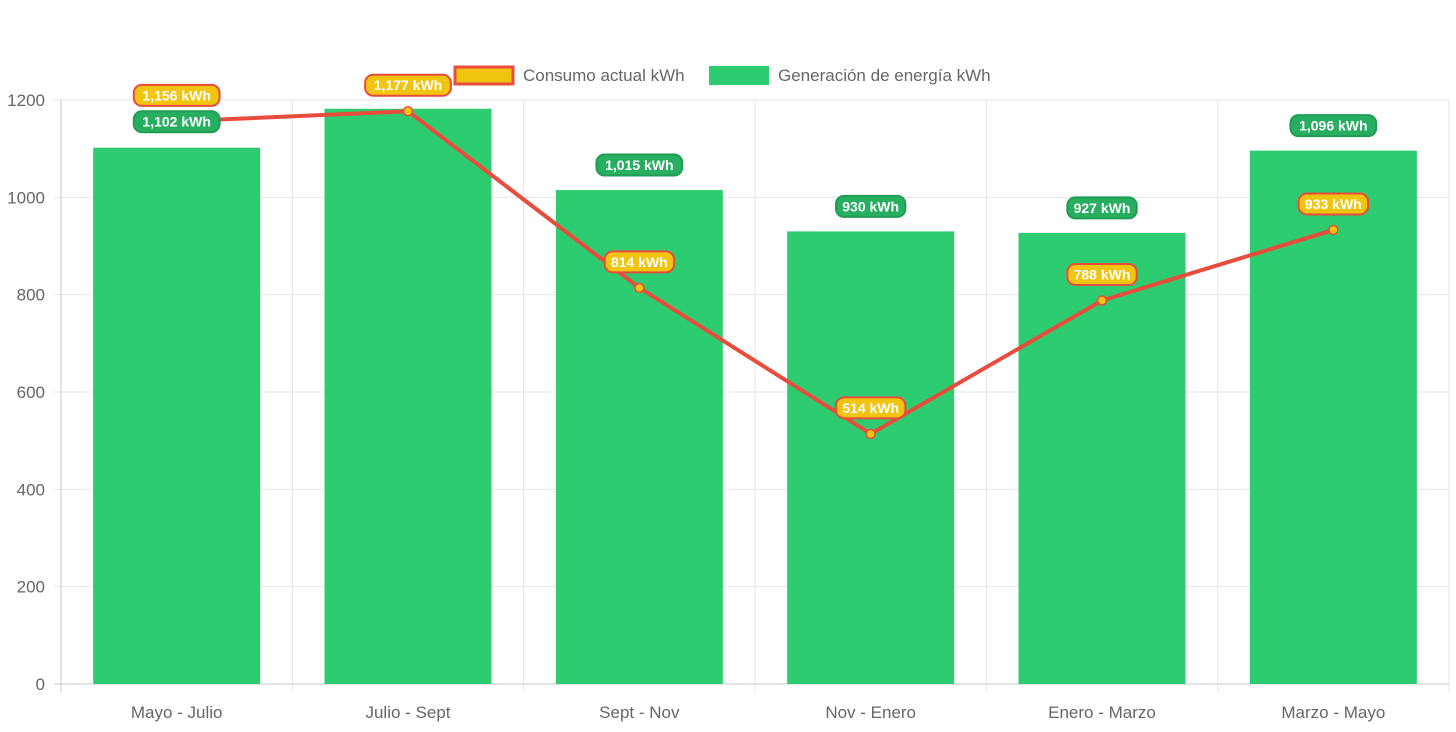  Describe the element at coordinates (26, 100) in the screenshot. I see `y-tick-label: 1200` at that location.